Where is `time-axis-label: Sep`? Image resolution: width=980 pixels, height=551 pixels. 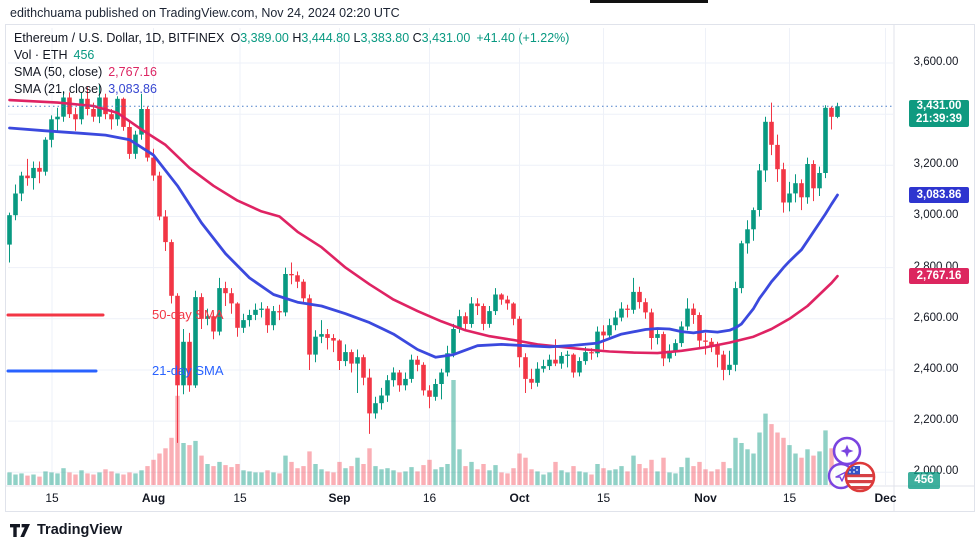
time-axis-label: Sep is located at coordinates (339, 498).